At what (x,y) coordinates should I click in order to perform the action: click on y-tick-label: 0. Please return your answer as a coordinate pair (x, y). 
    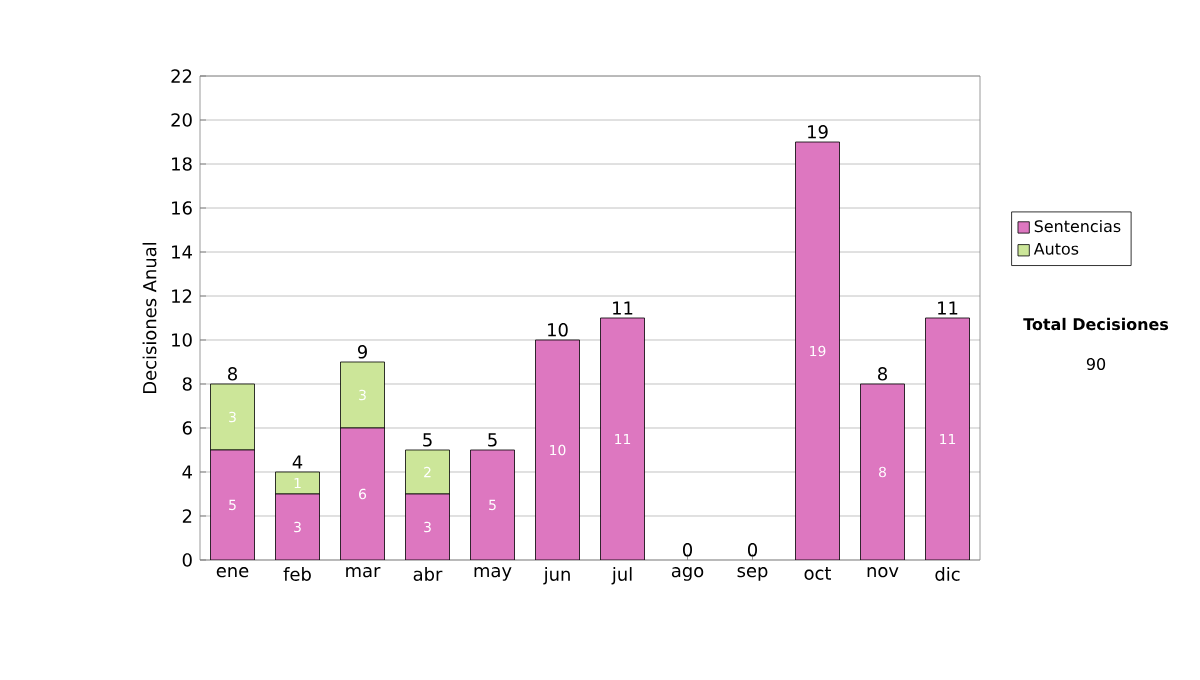
    Looking at the image, I should click on (187, 560).